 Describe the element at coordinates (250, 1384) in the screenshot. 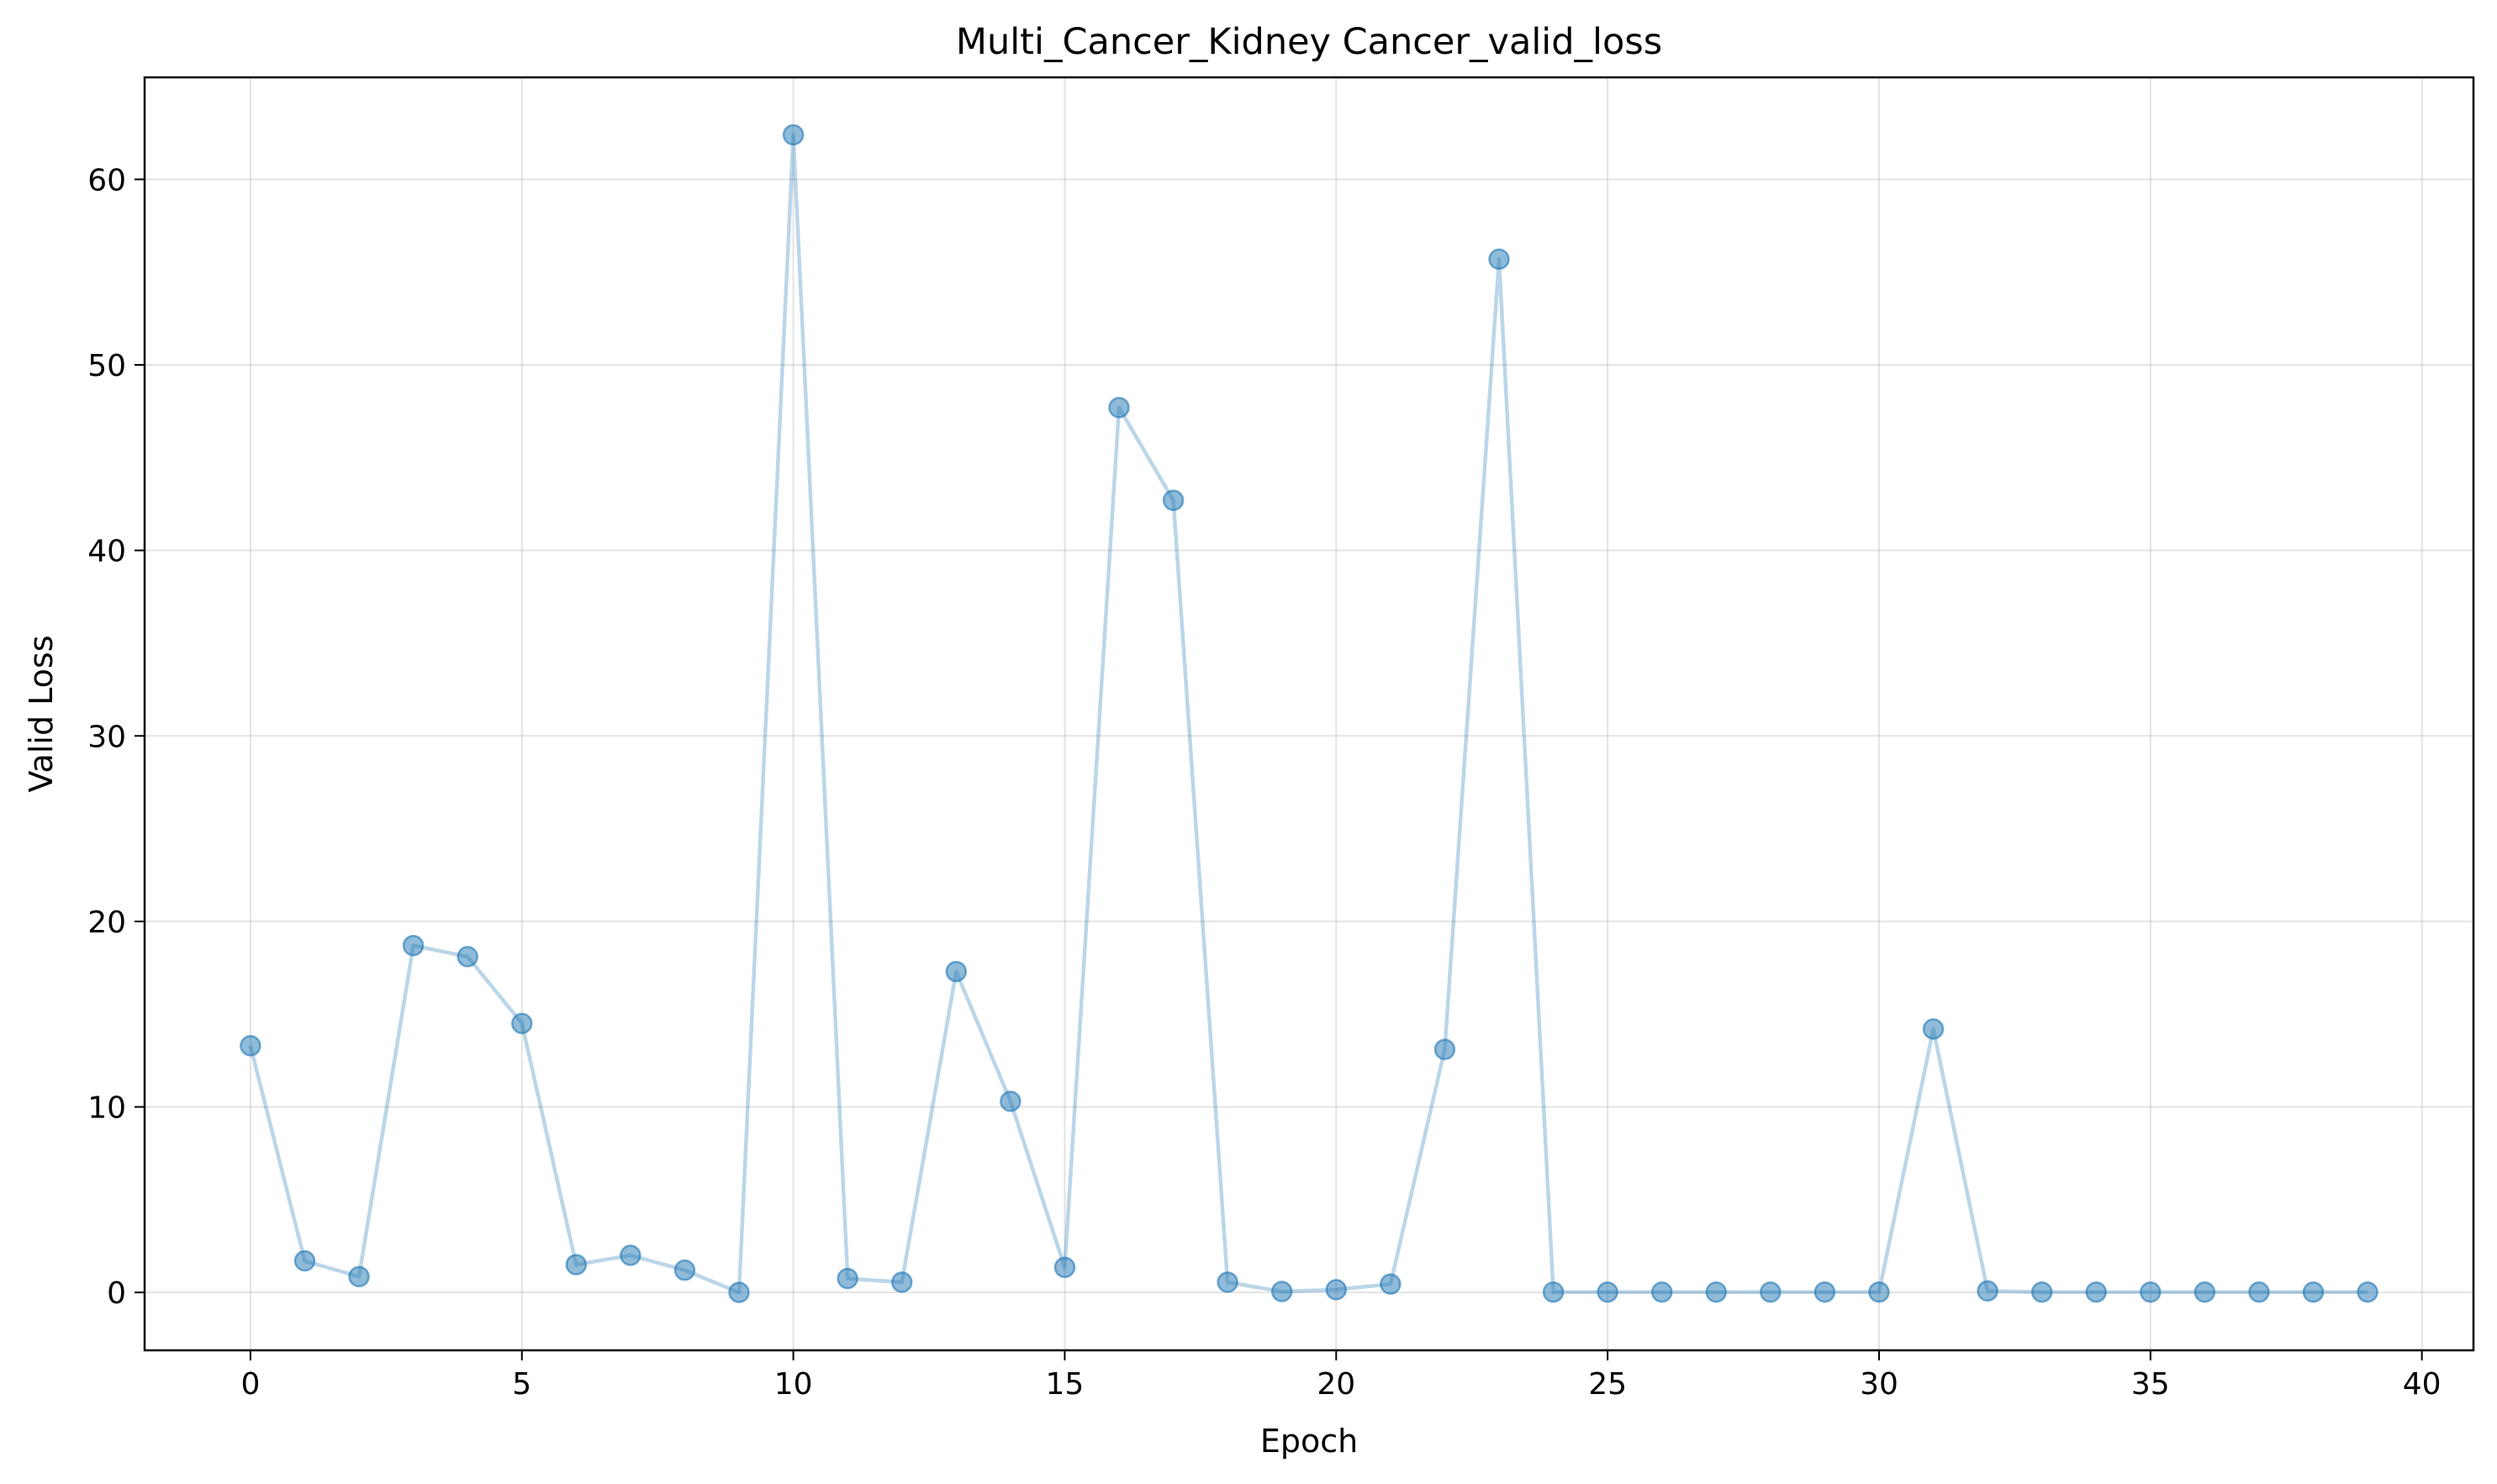

I see `x-tick-label: 0` at that location.